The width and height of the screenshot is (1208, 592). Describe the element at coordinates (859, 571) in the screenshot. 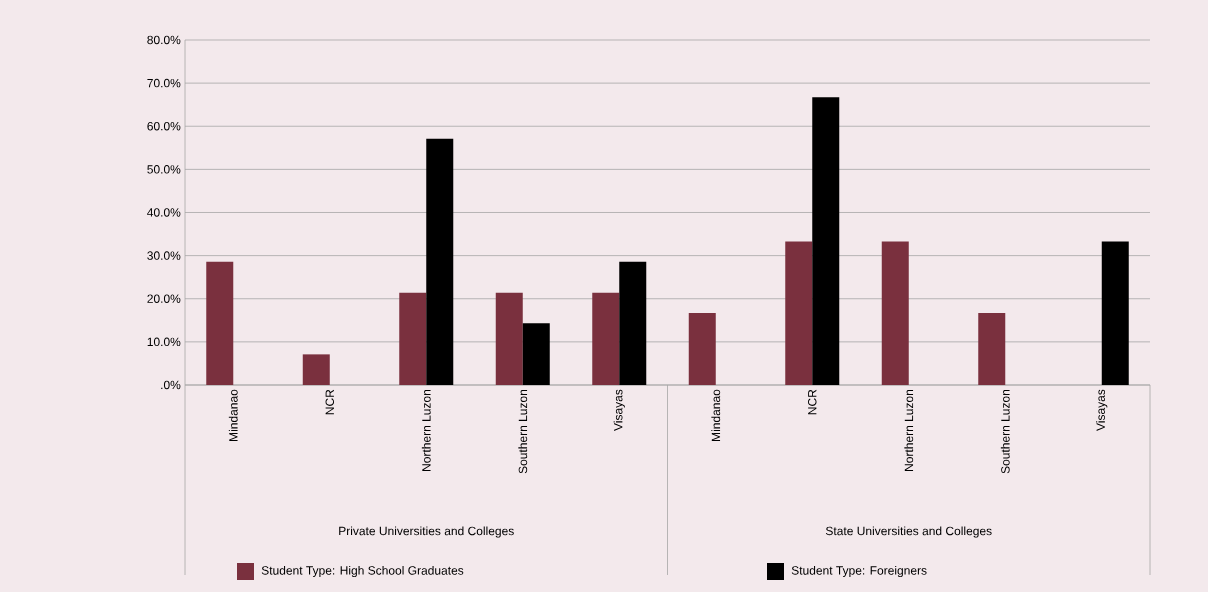

I see `legend-label: Student Type: Foreigners` at that location.